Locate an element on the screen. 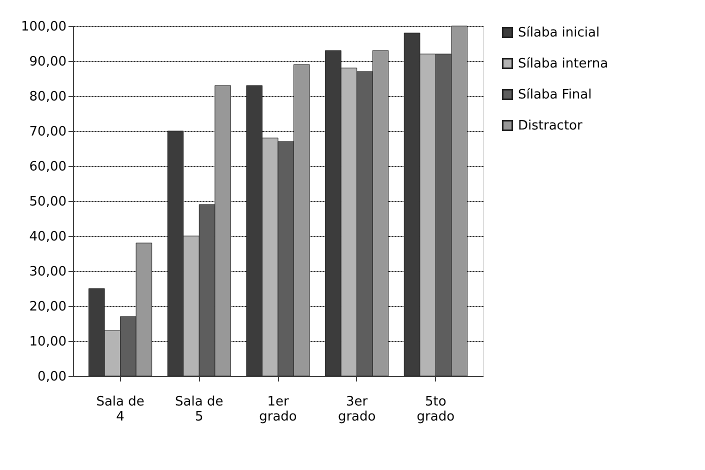  legend-label: Sílaba interna is located at coordinates (563, 64).